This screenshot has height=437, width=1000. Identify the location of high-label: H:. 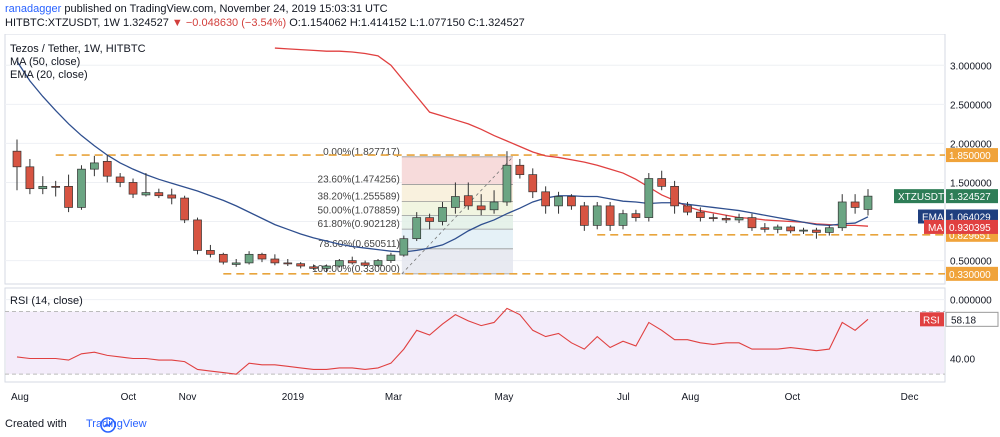
(355, 23).